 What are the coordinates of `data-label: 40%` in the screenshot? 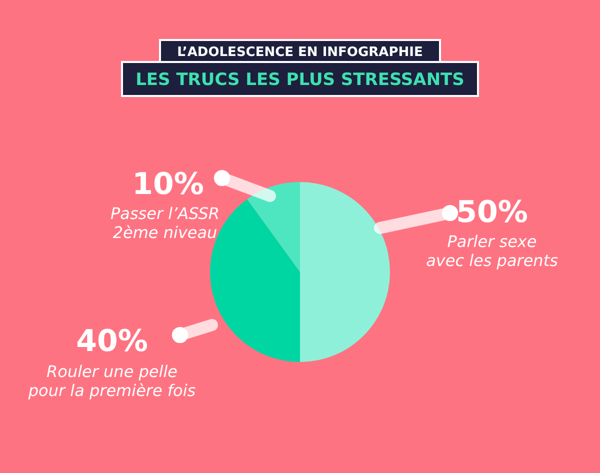 It's located at (112, 341).